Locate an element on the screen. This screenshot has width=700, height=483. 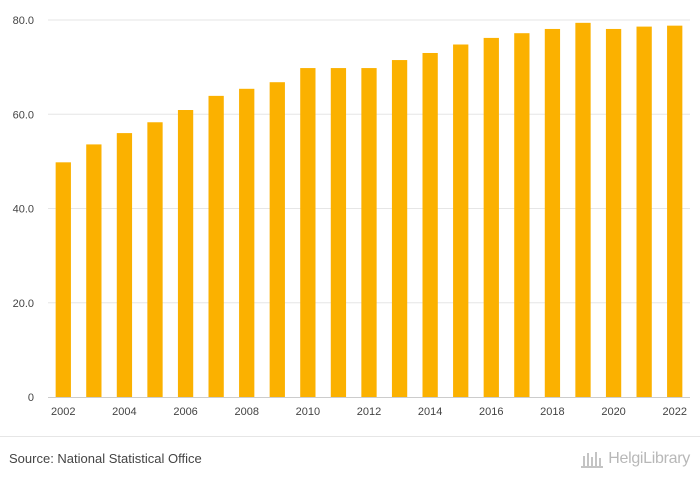
y-axis-labels: 0 20.0 40.0 60.0 80.0 is located at coordinates (23, 209).